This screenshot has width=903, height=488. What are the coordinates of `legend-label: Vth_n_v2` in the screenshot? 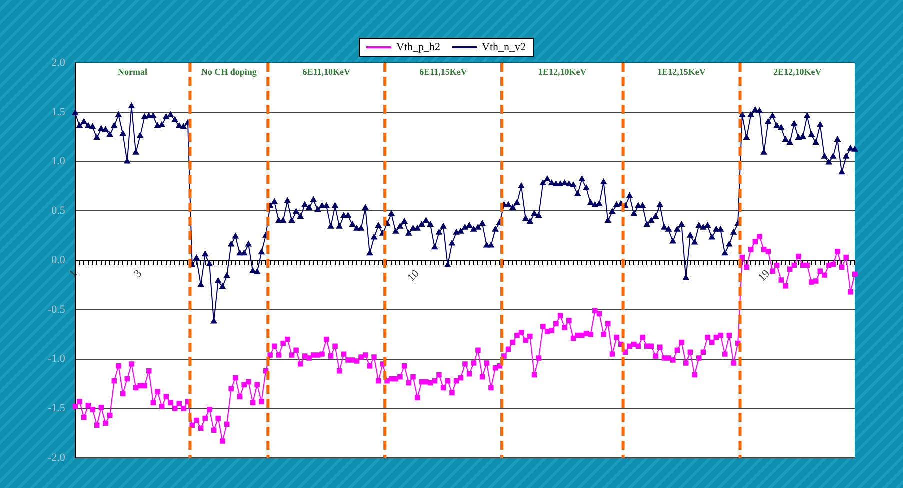 It's located at (504, 47).